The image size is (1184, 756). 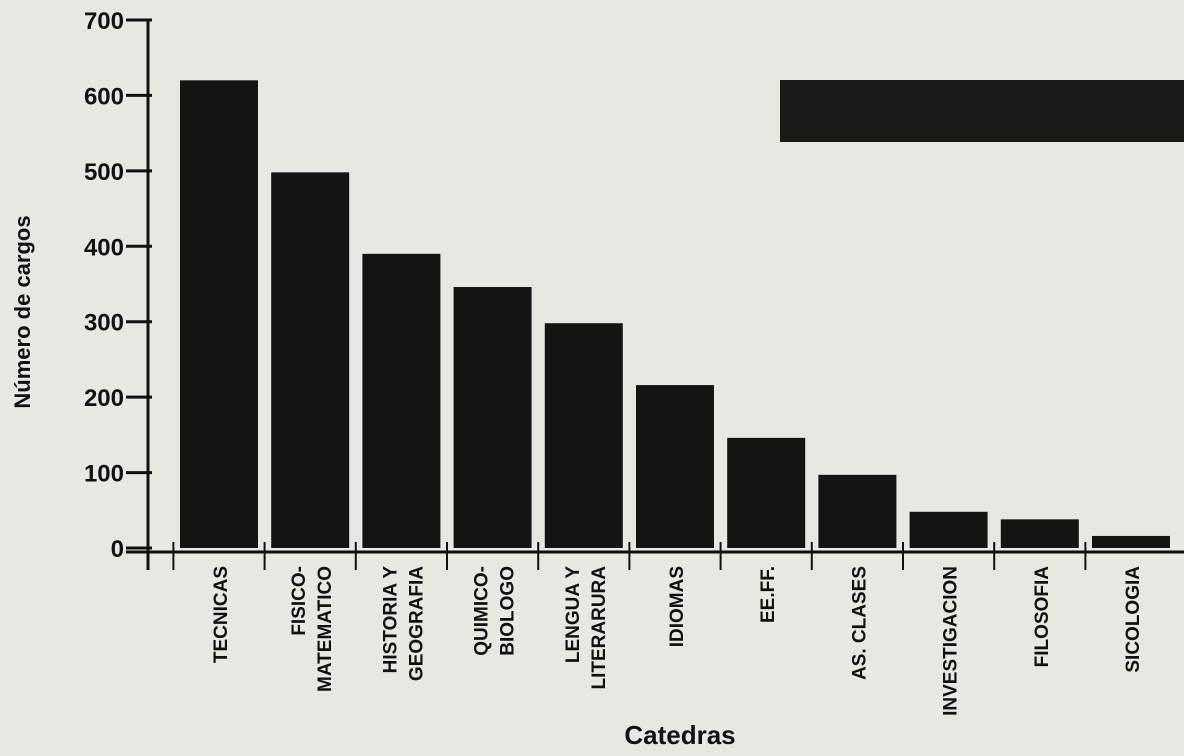 What do you see at coordinates (104, 474) in the screenshot?
I see `y-tick-label: 100` at bounding box center [104, 474].